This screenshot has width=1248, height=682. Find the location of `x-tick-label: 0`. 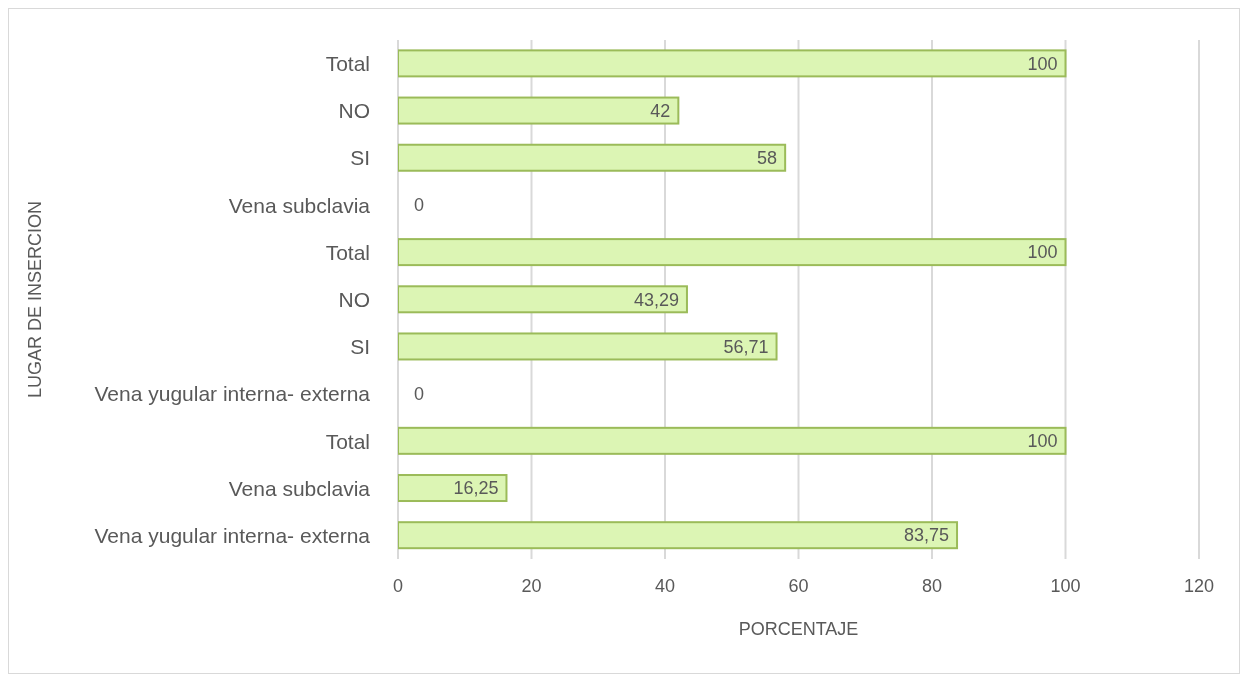

x-tick-label: 0 is located at coordinates (398, 585).